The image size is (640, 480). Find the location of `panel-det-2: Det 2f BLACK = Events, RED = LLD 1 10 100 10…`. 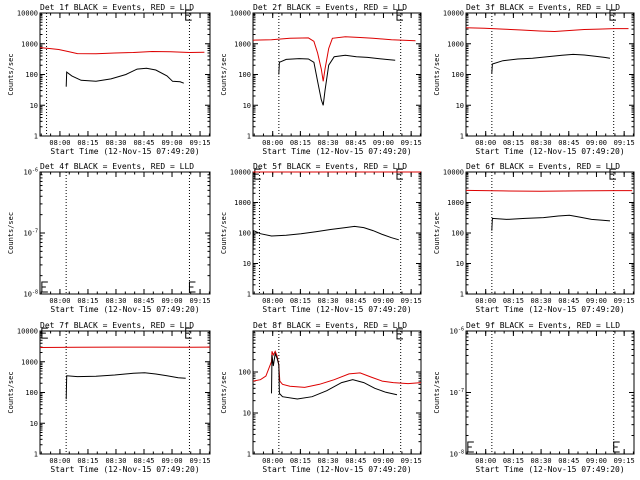

panel-det-2: Det 2f BLACK = Events, RED = LLD 1 10 100 10… is located at coordinates (321, 79).